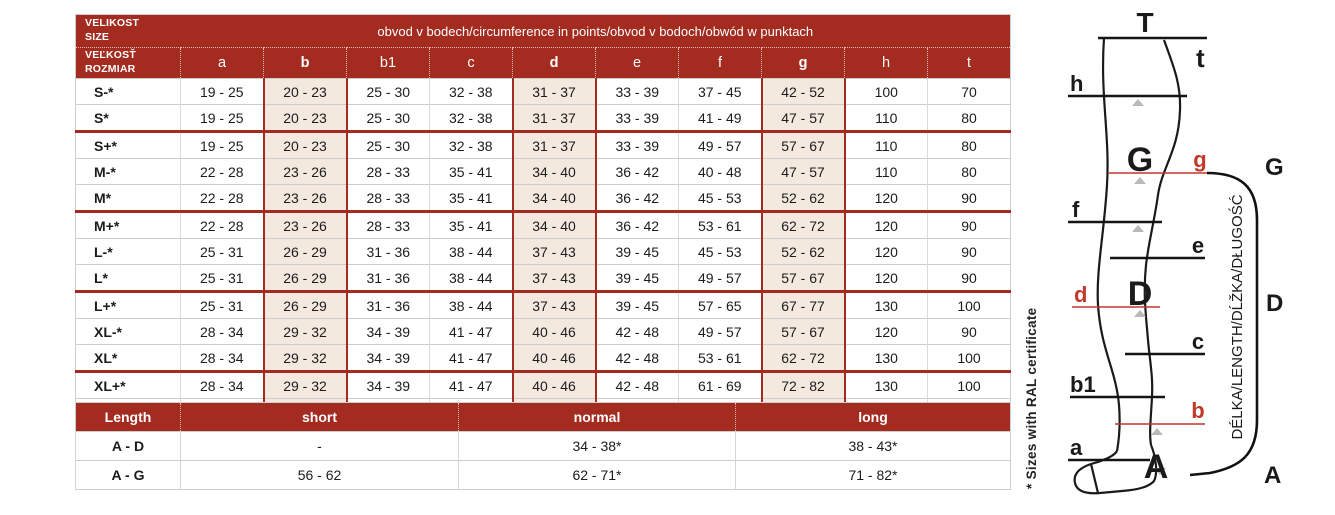 This screenshot has width=1335, height=515. Describe the element at coordinates (471, 144) in the screenshot. I see `size-value: 32 - 38` at that location.